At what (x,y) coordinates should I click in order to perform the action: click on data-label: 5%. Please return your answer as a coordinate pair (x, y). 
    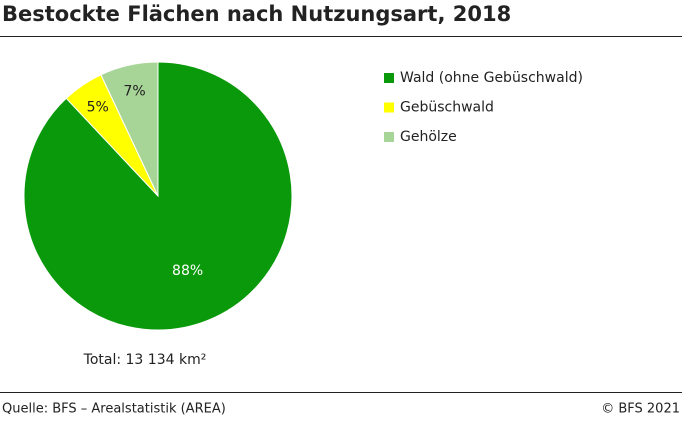
    Looking at the image, I should click on (98, 107).